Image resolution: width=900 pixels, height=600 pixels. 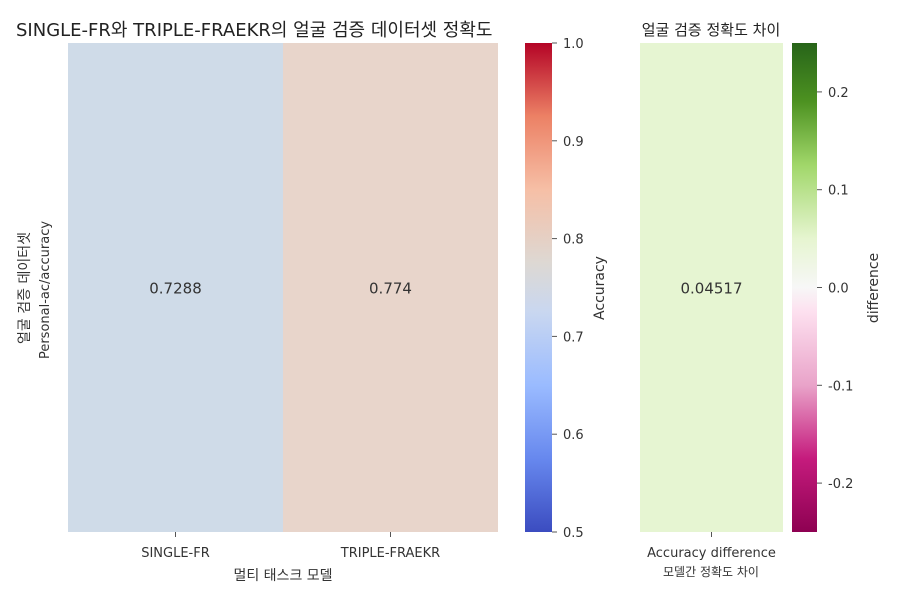 I want to click on colorbar-tick-label: 0.8, so click(x=573, y=240).